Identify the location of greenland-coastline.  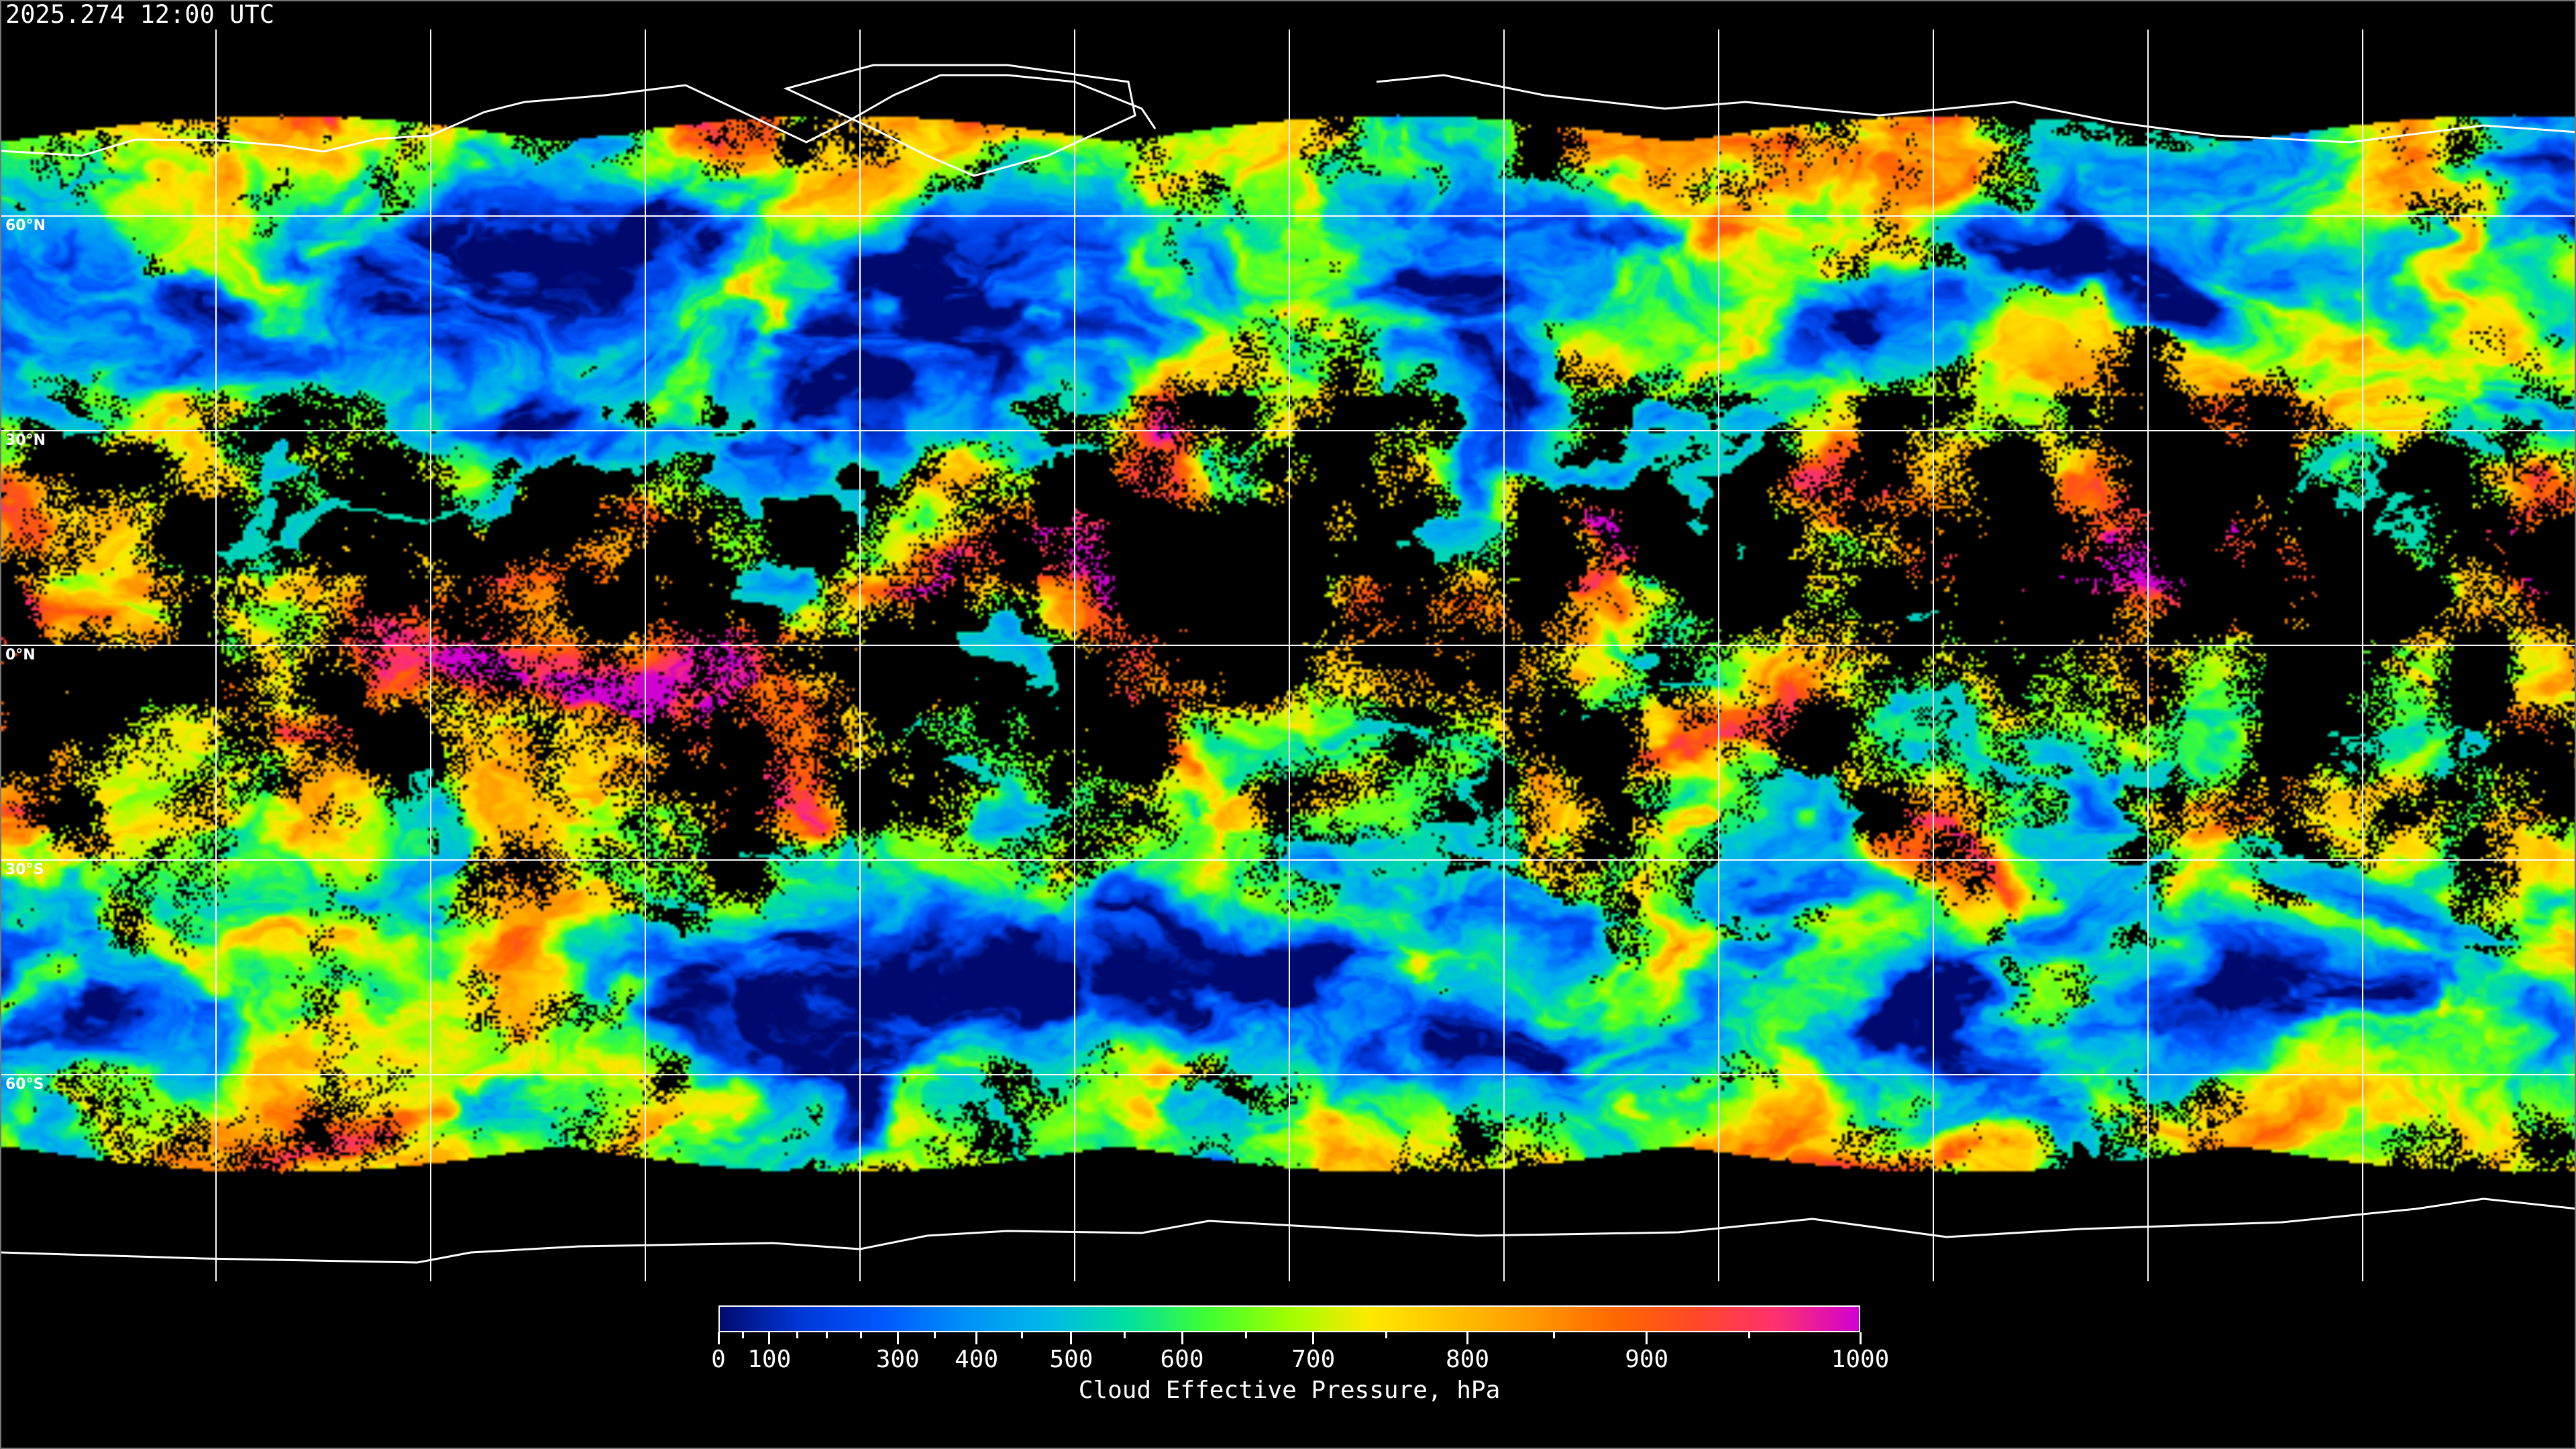
(959, 120).